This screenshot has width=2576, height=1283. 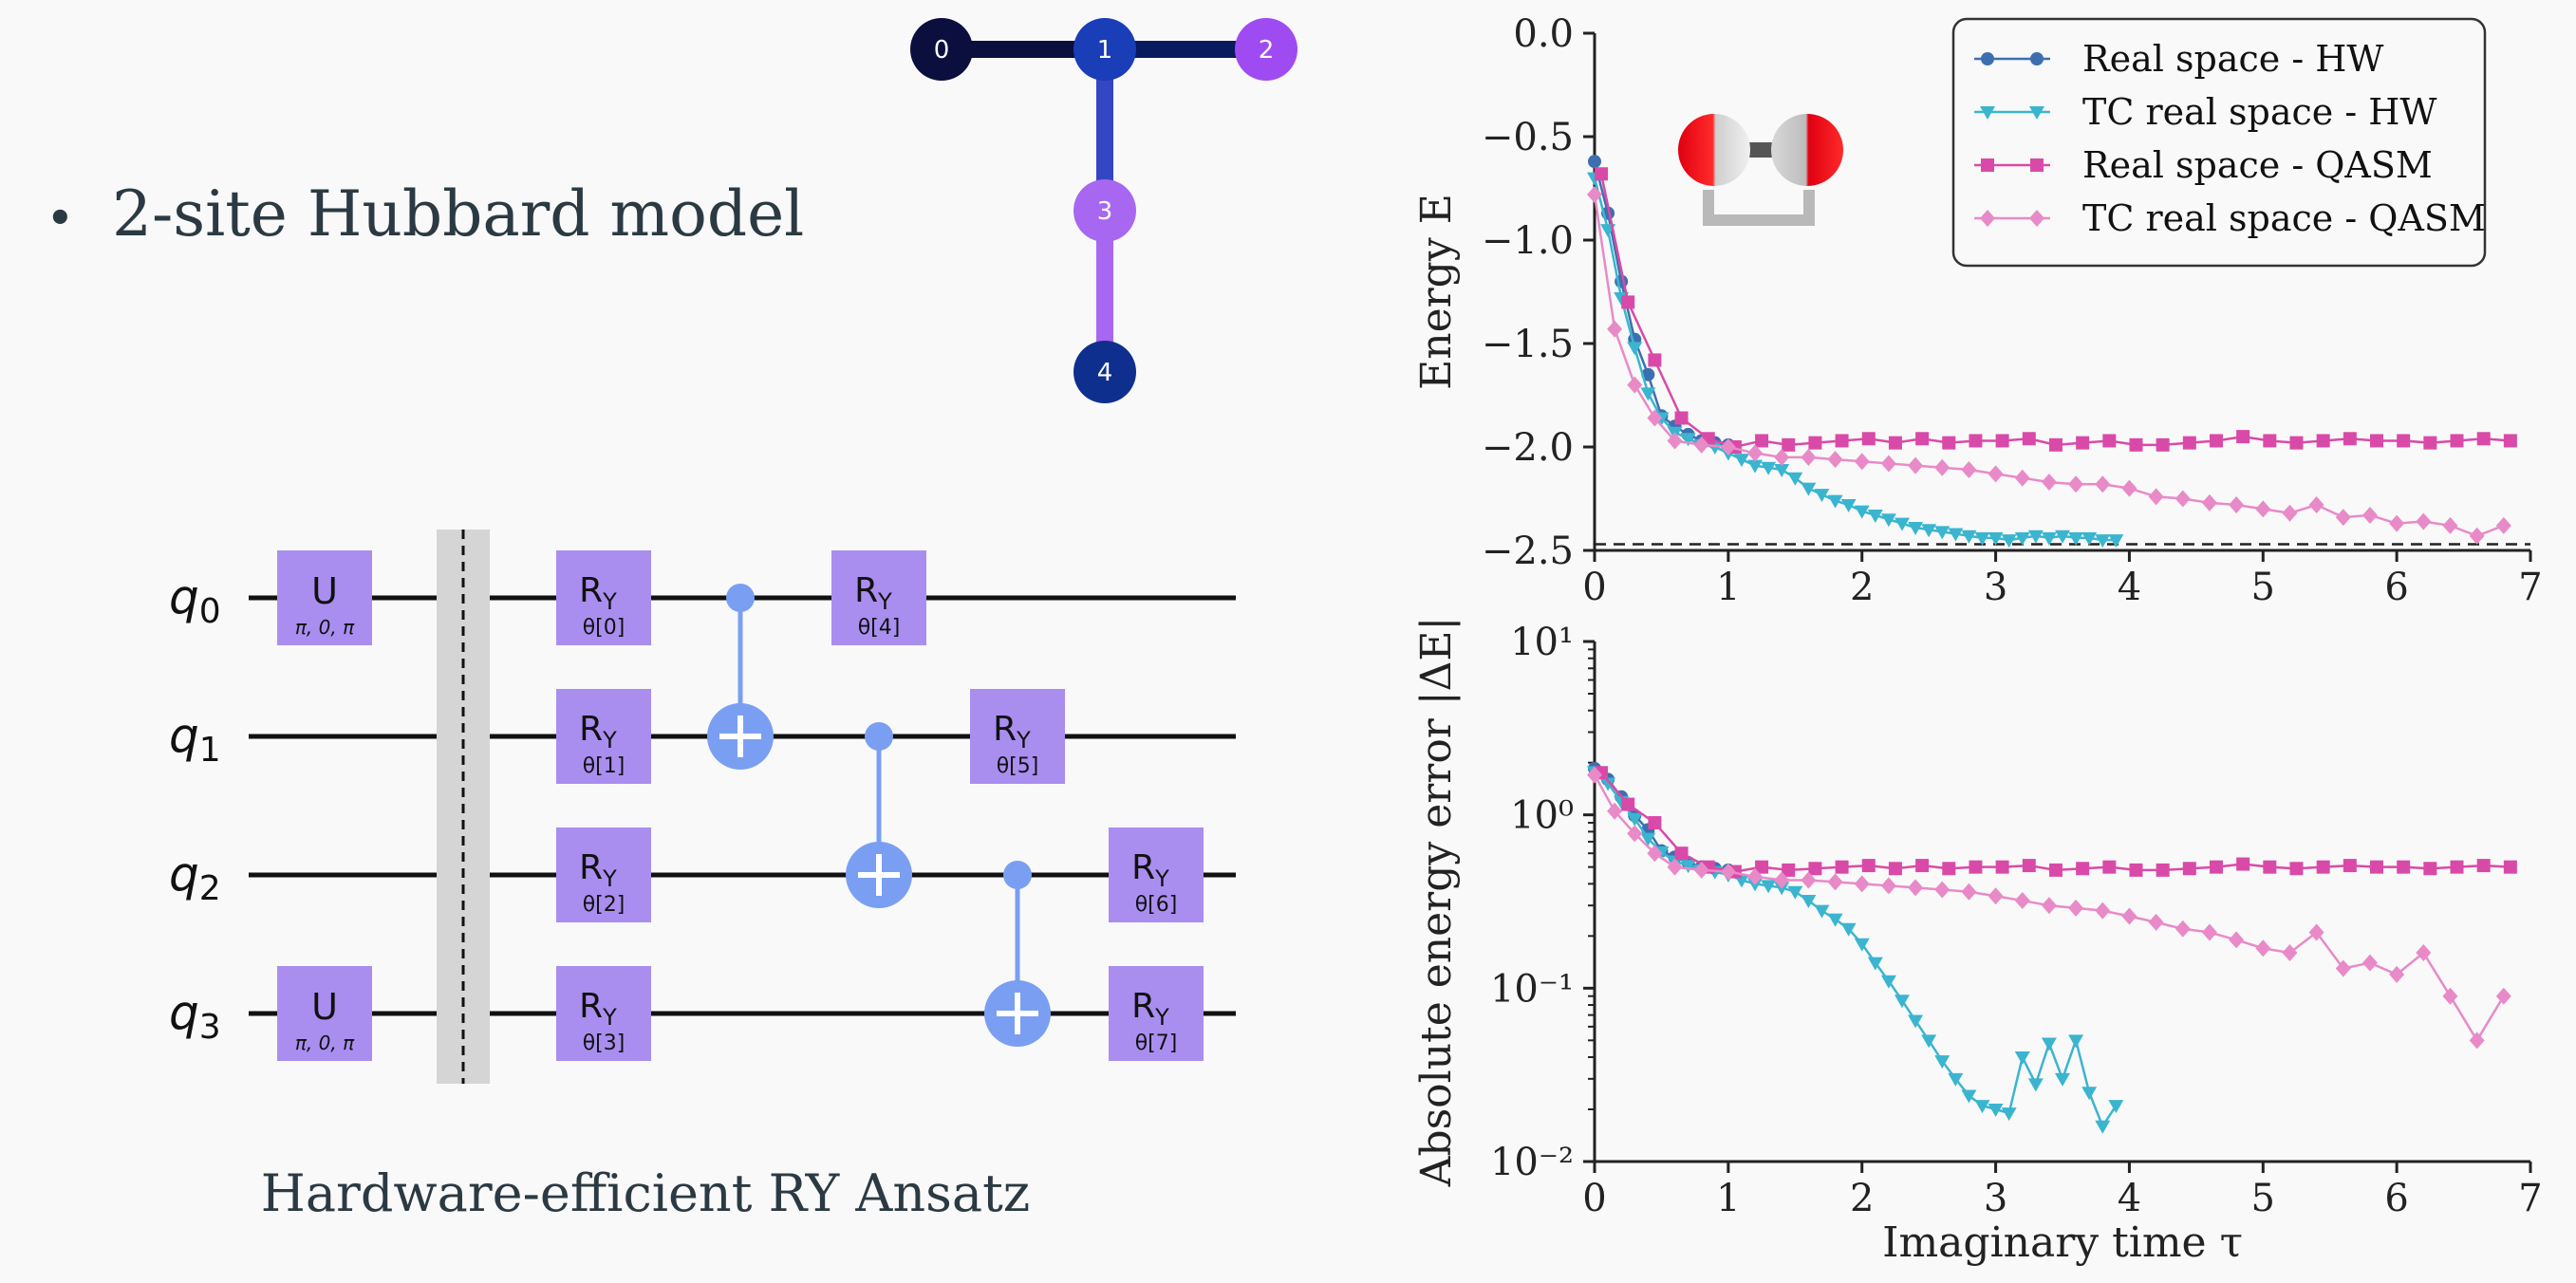 I want to click on coupling-node-label: 1, so click(x=1105, y=50).